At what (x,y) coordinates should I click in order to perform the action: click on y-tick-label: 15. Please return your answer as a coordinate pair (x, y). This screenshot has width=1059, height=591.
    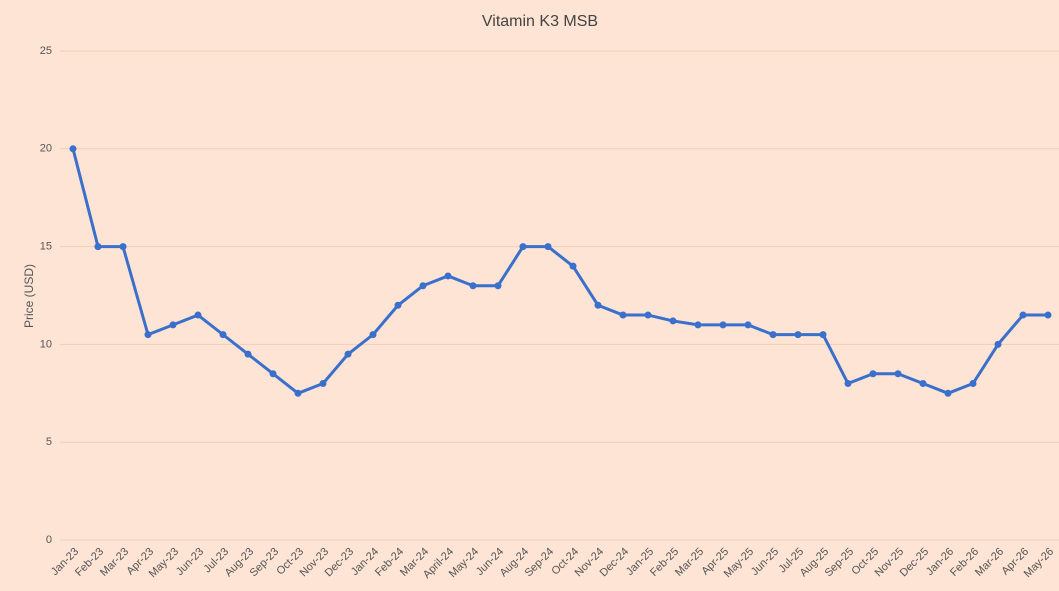
    Looking at the image, I should click on (46, 247).